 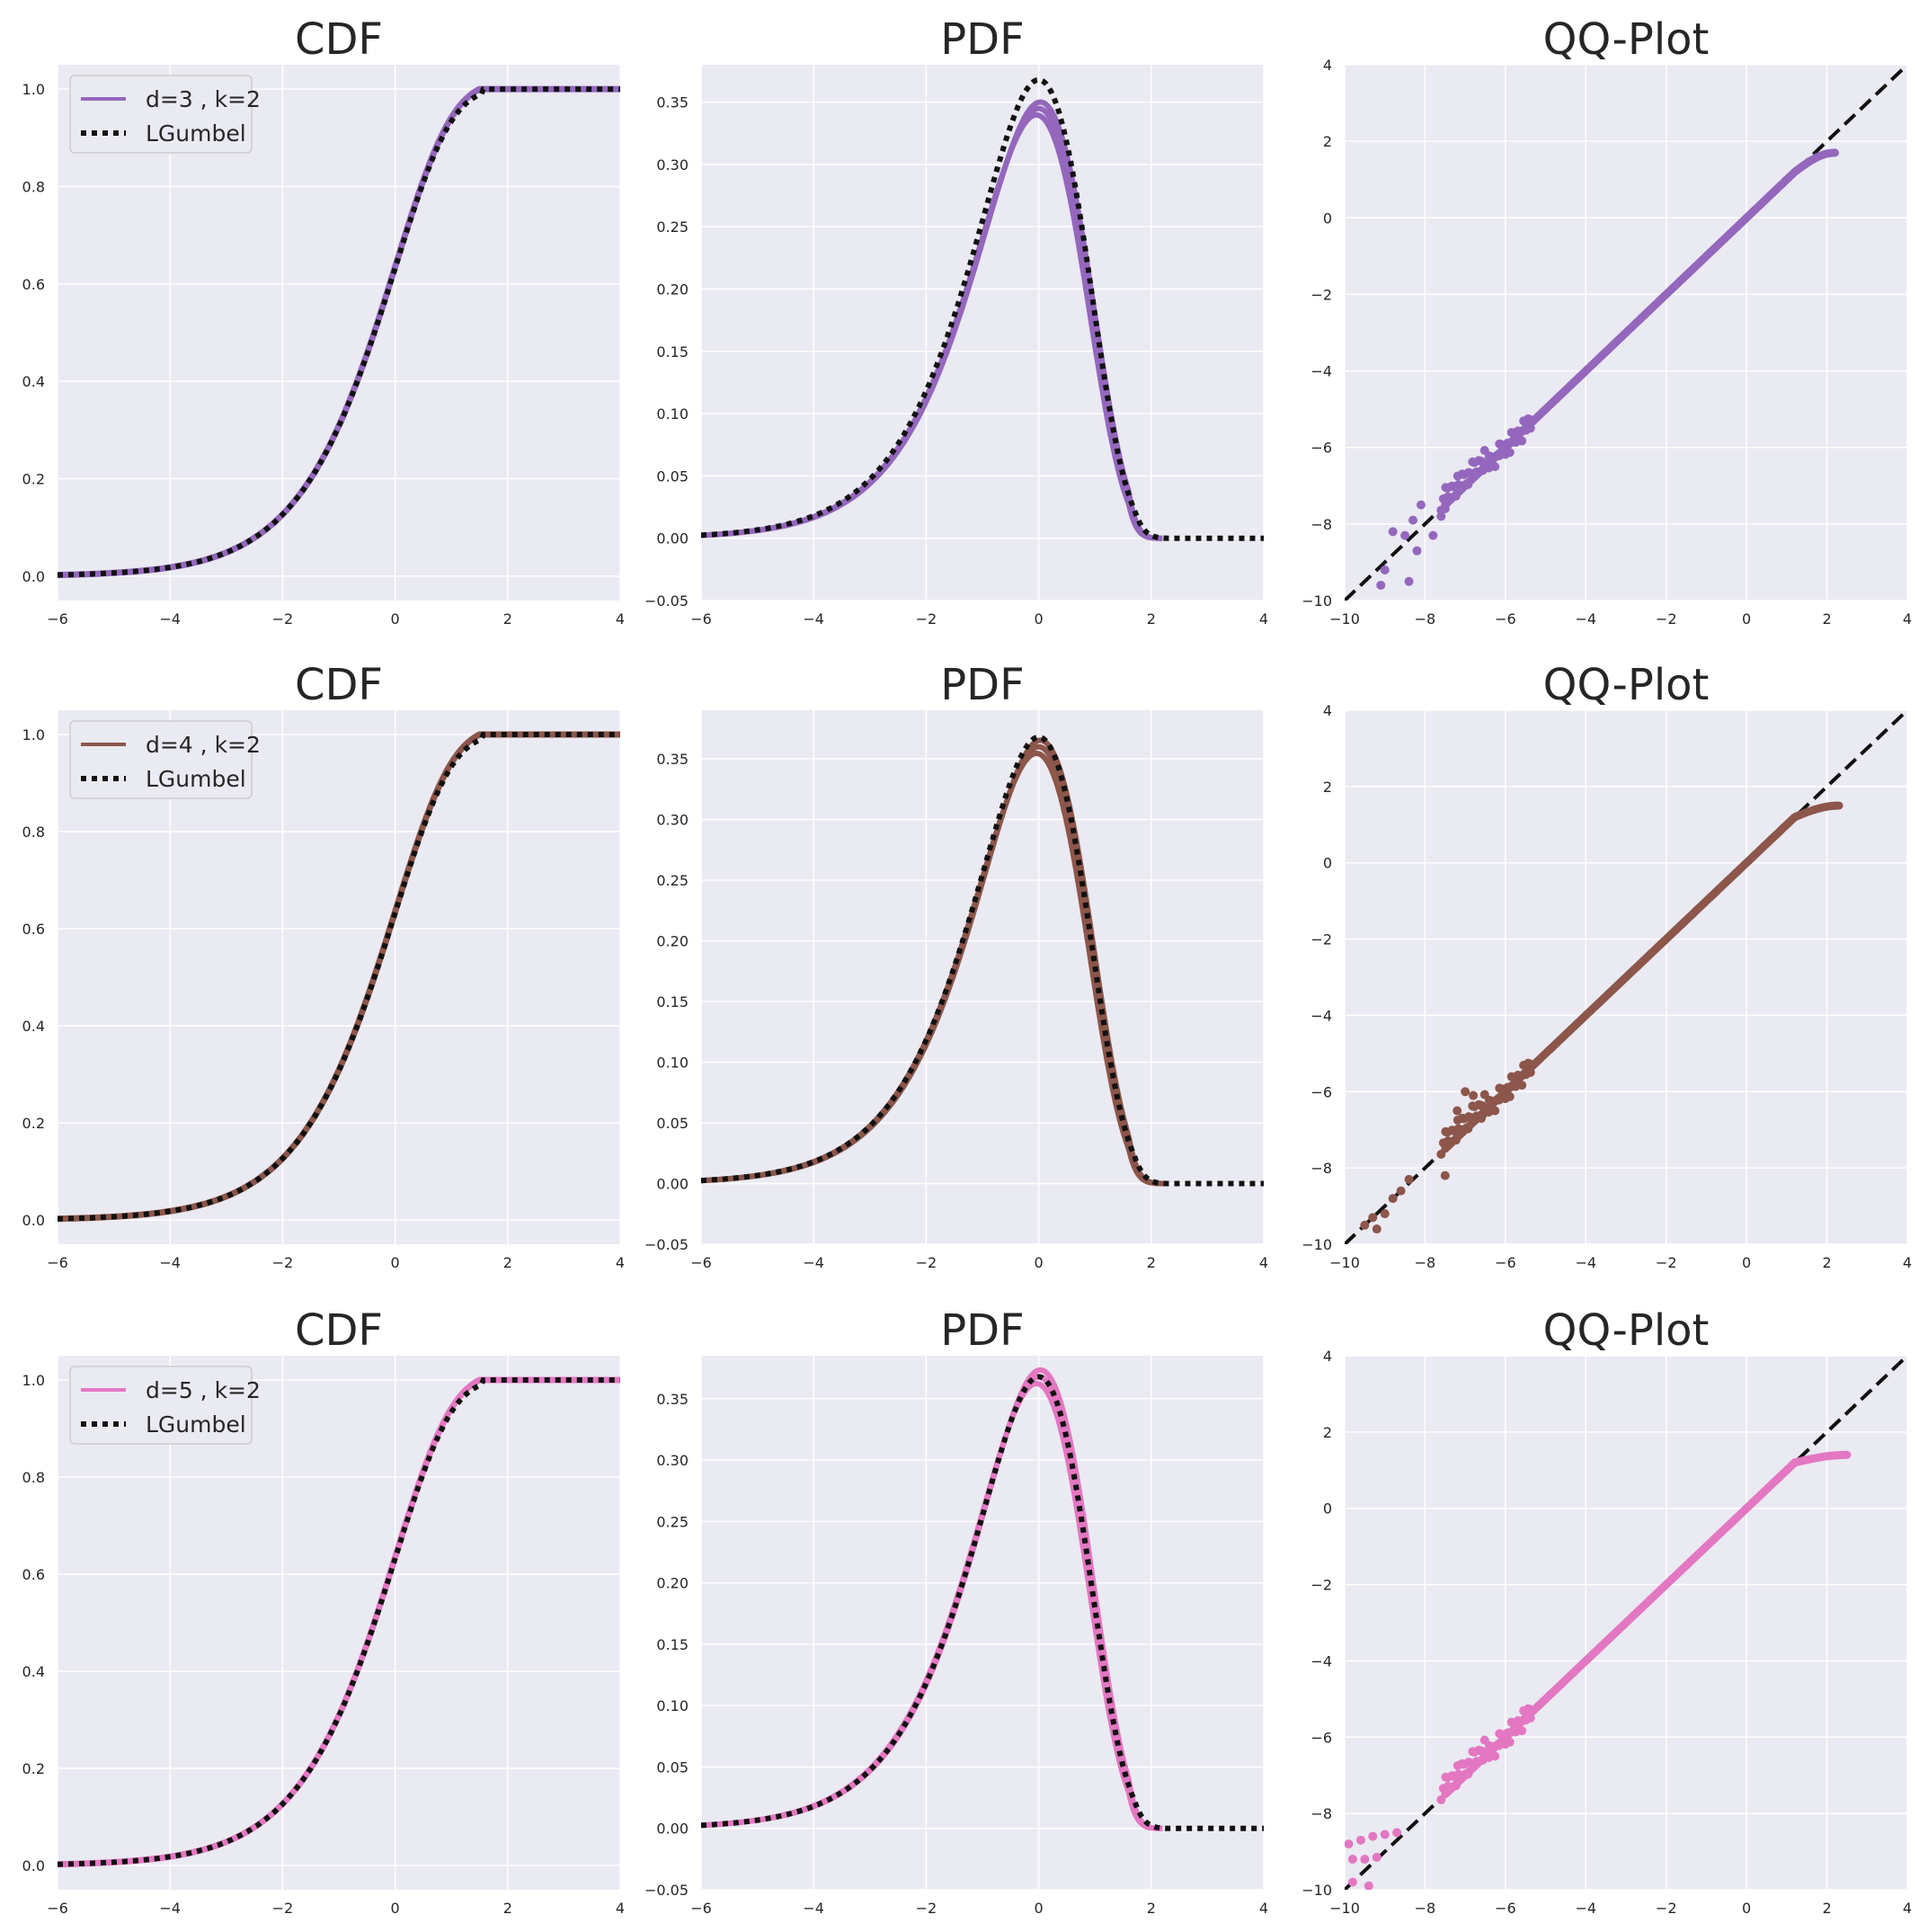 I want to click on panel-title: PDF, so click(x=983, y=1330).